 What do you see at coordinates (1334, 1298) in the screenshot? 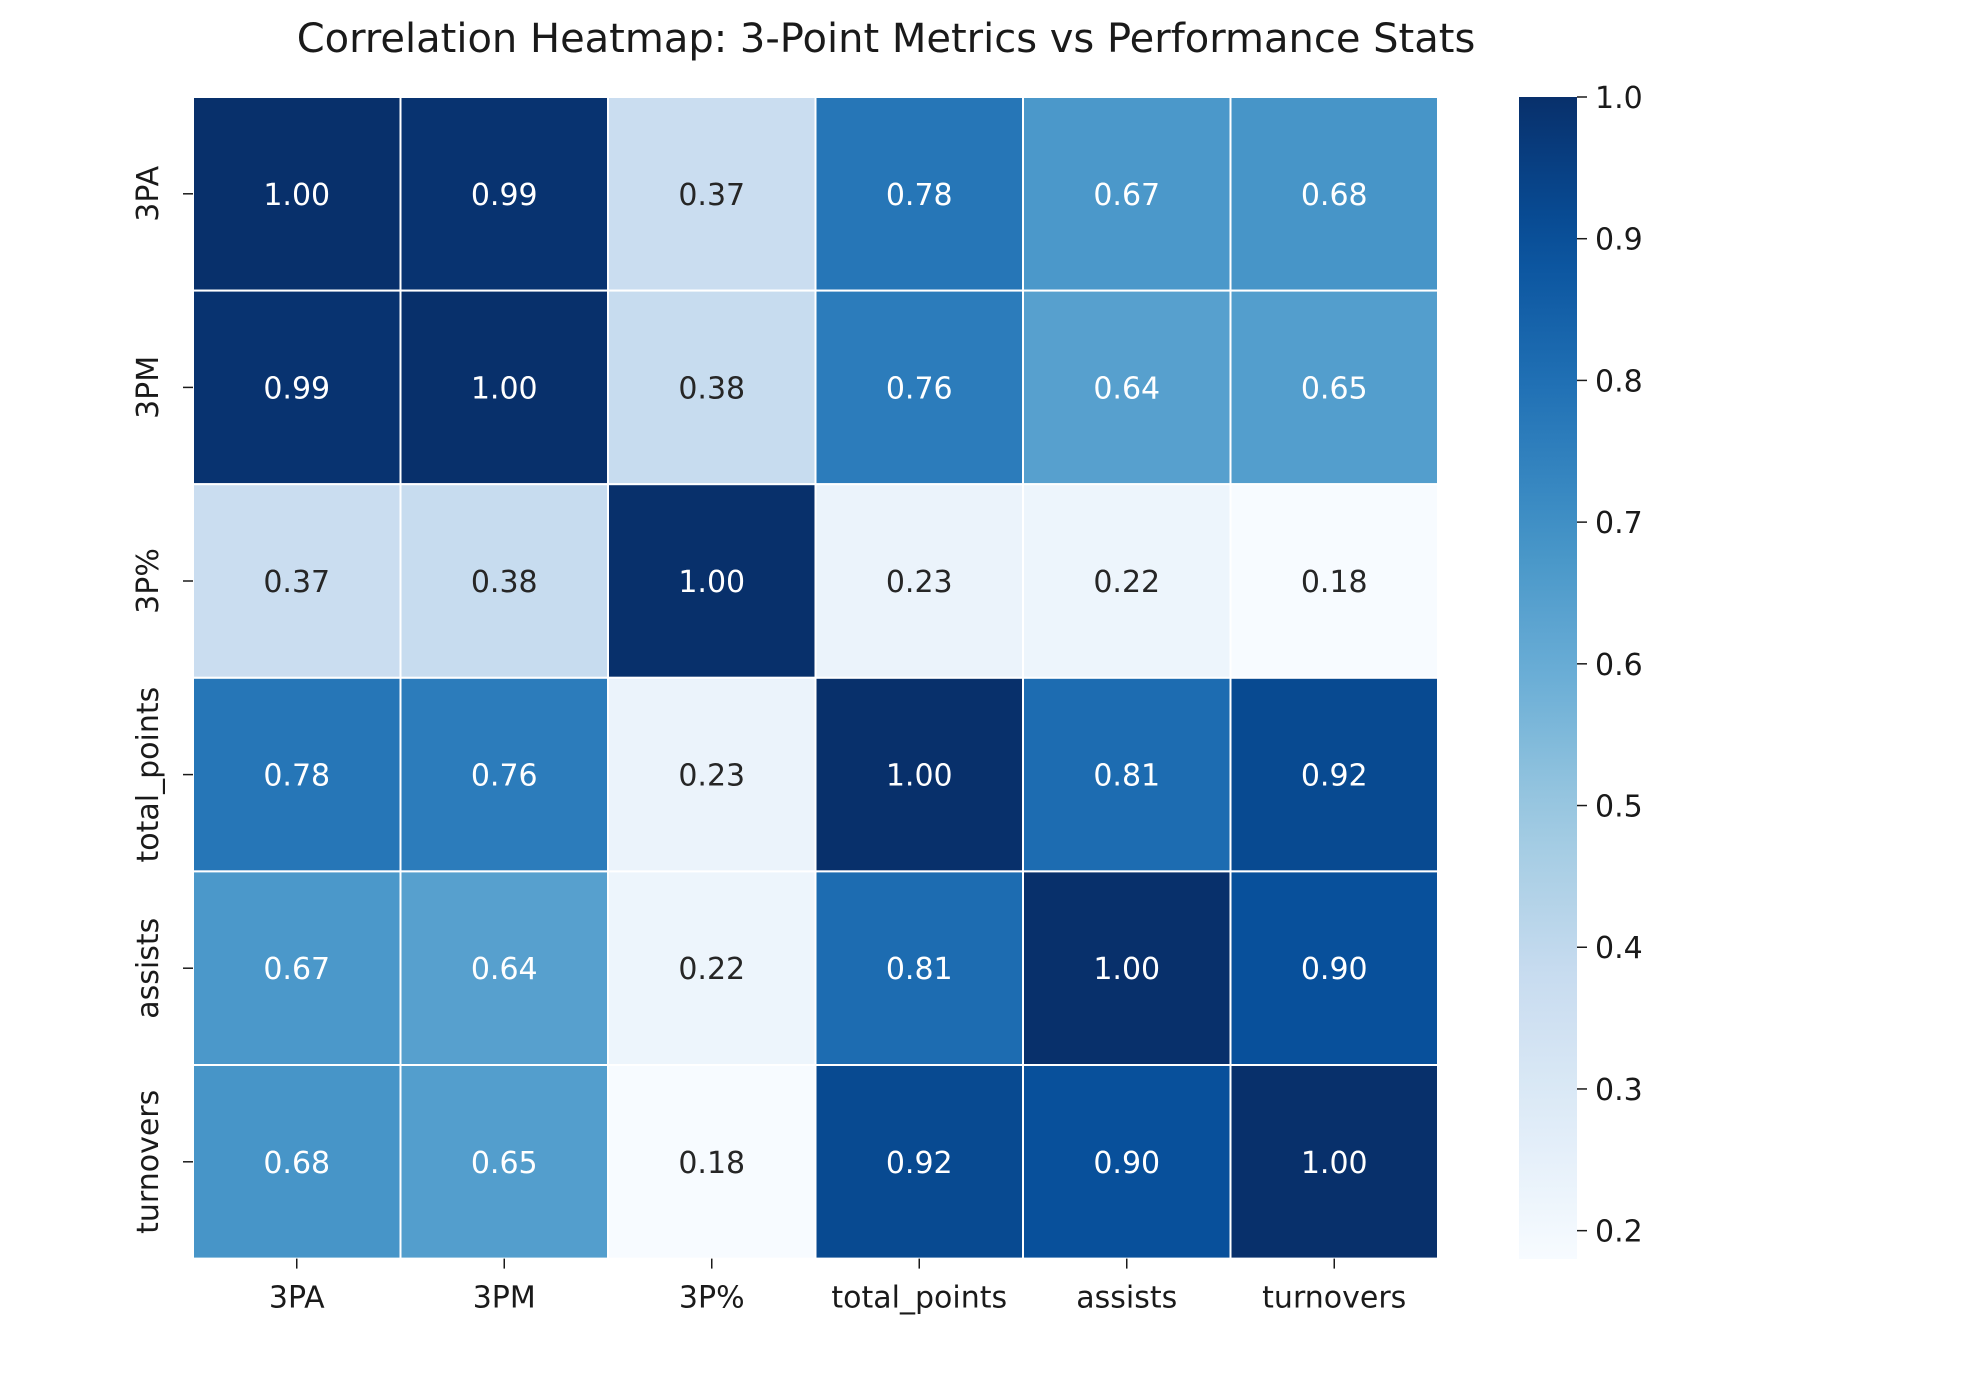
I see `x-tick-label: turnovers` at bounding box center [1334, 1298].